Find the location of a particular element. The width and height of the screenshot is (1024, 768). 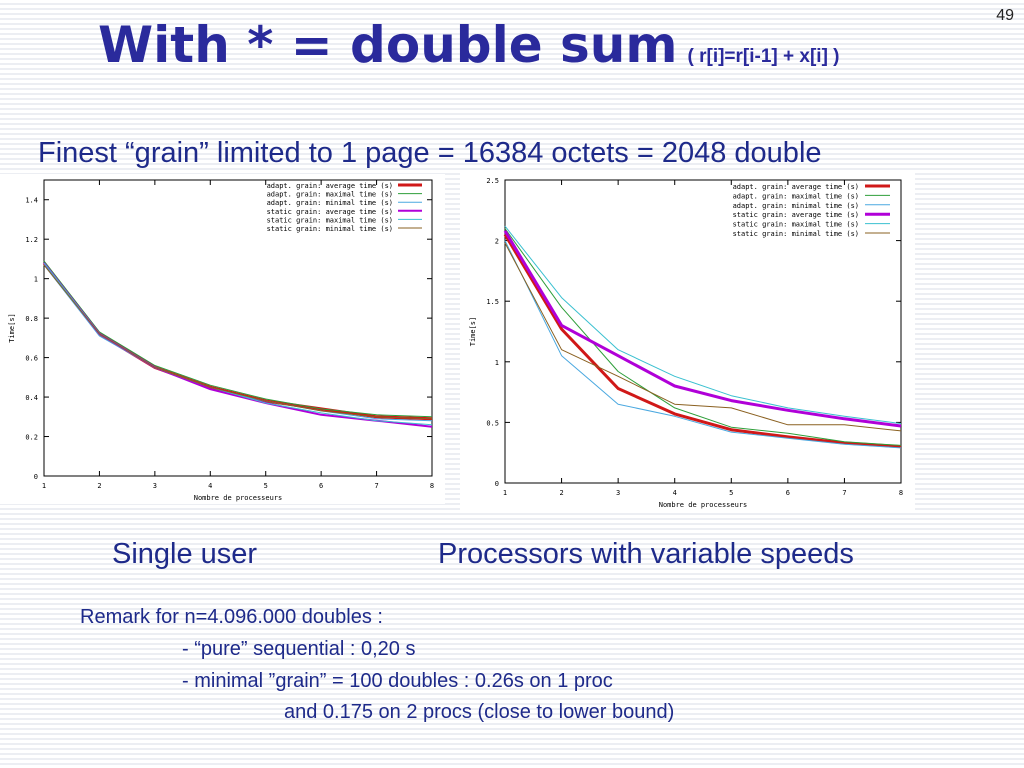

page-number: 49 is located at coordinates (1005, 15).